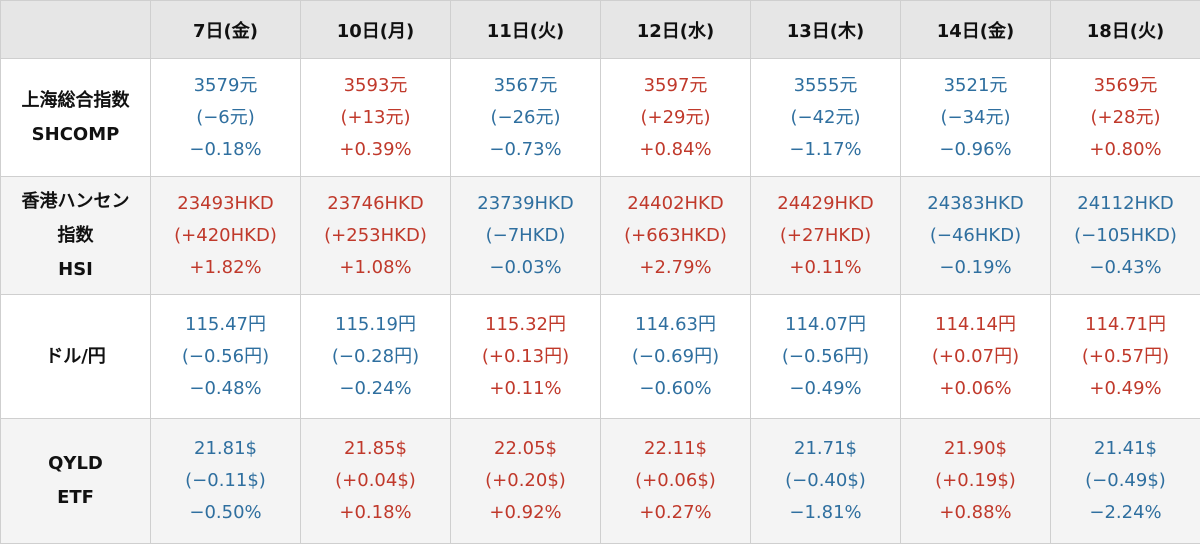 This screenshot has height=544, width=1200. What do you see at coordinates (675, 268) in the screenshot?
I see `price-change-percent: +2.79%` at bounding box center [675, 268].